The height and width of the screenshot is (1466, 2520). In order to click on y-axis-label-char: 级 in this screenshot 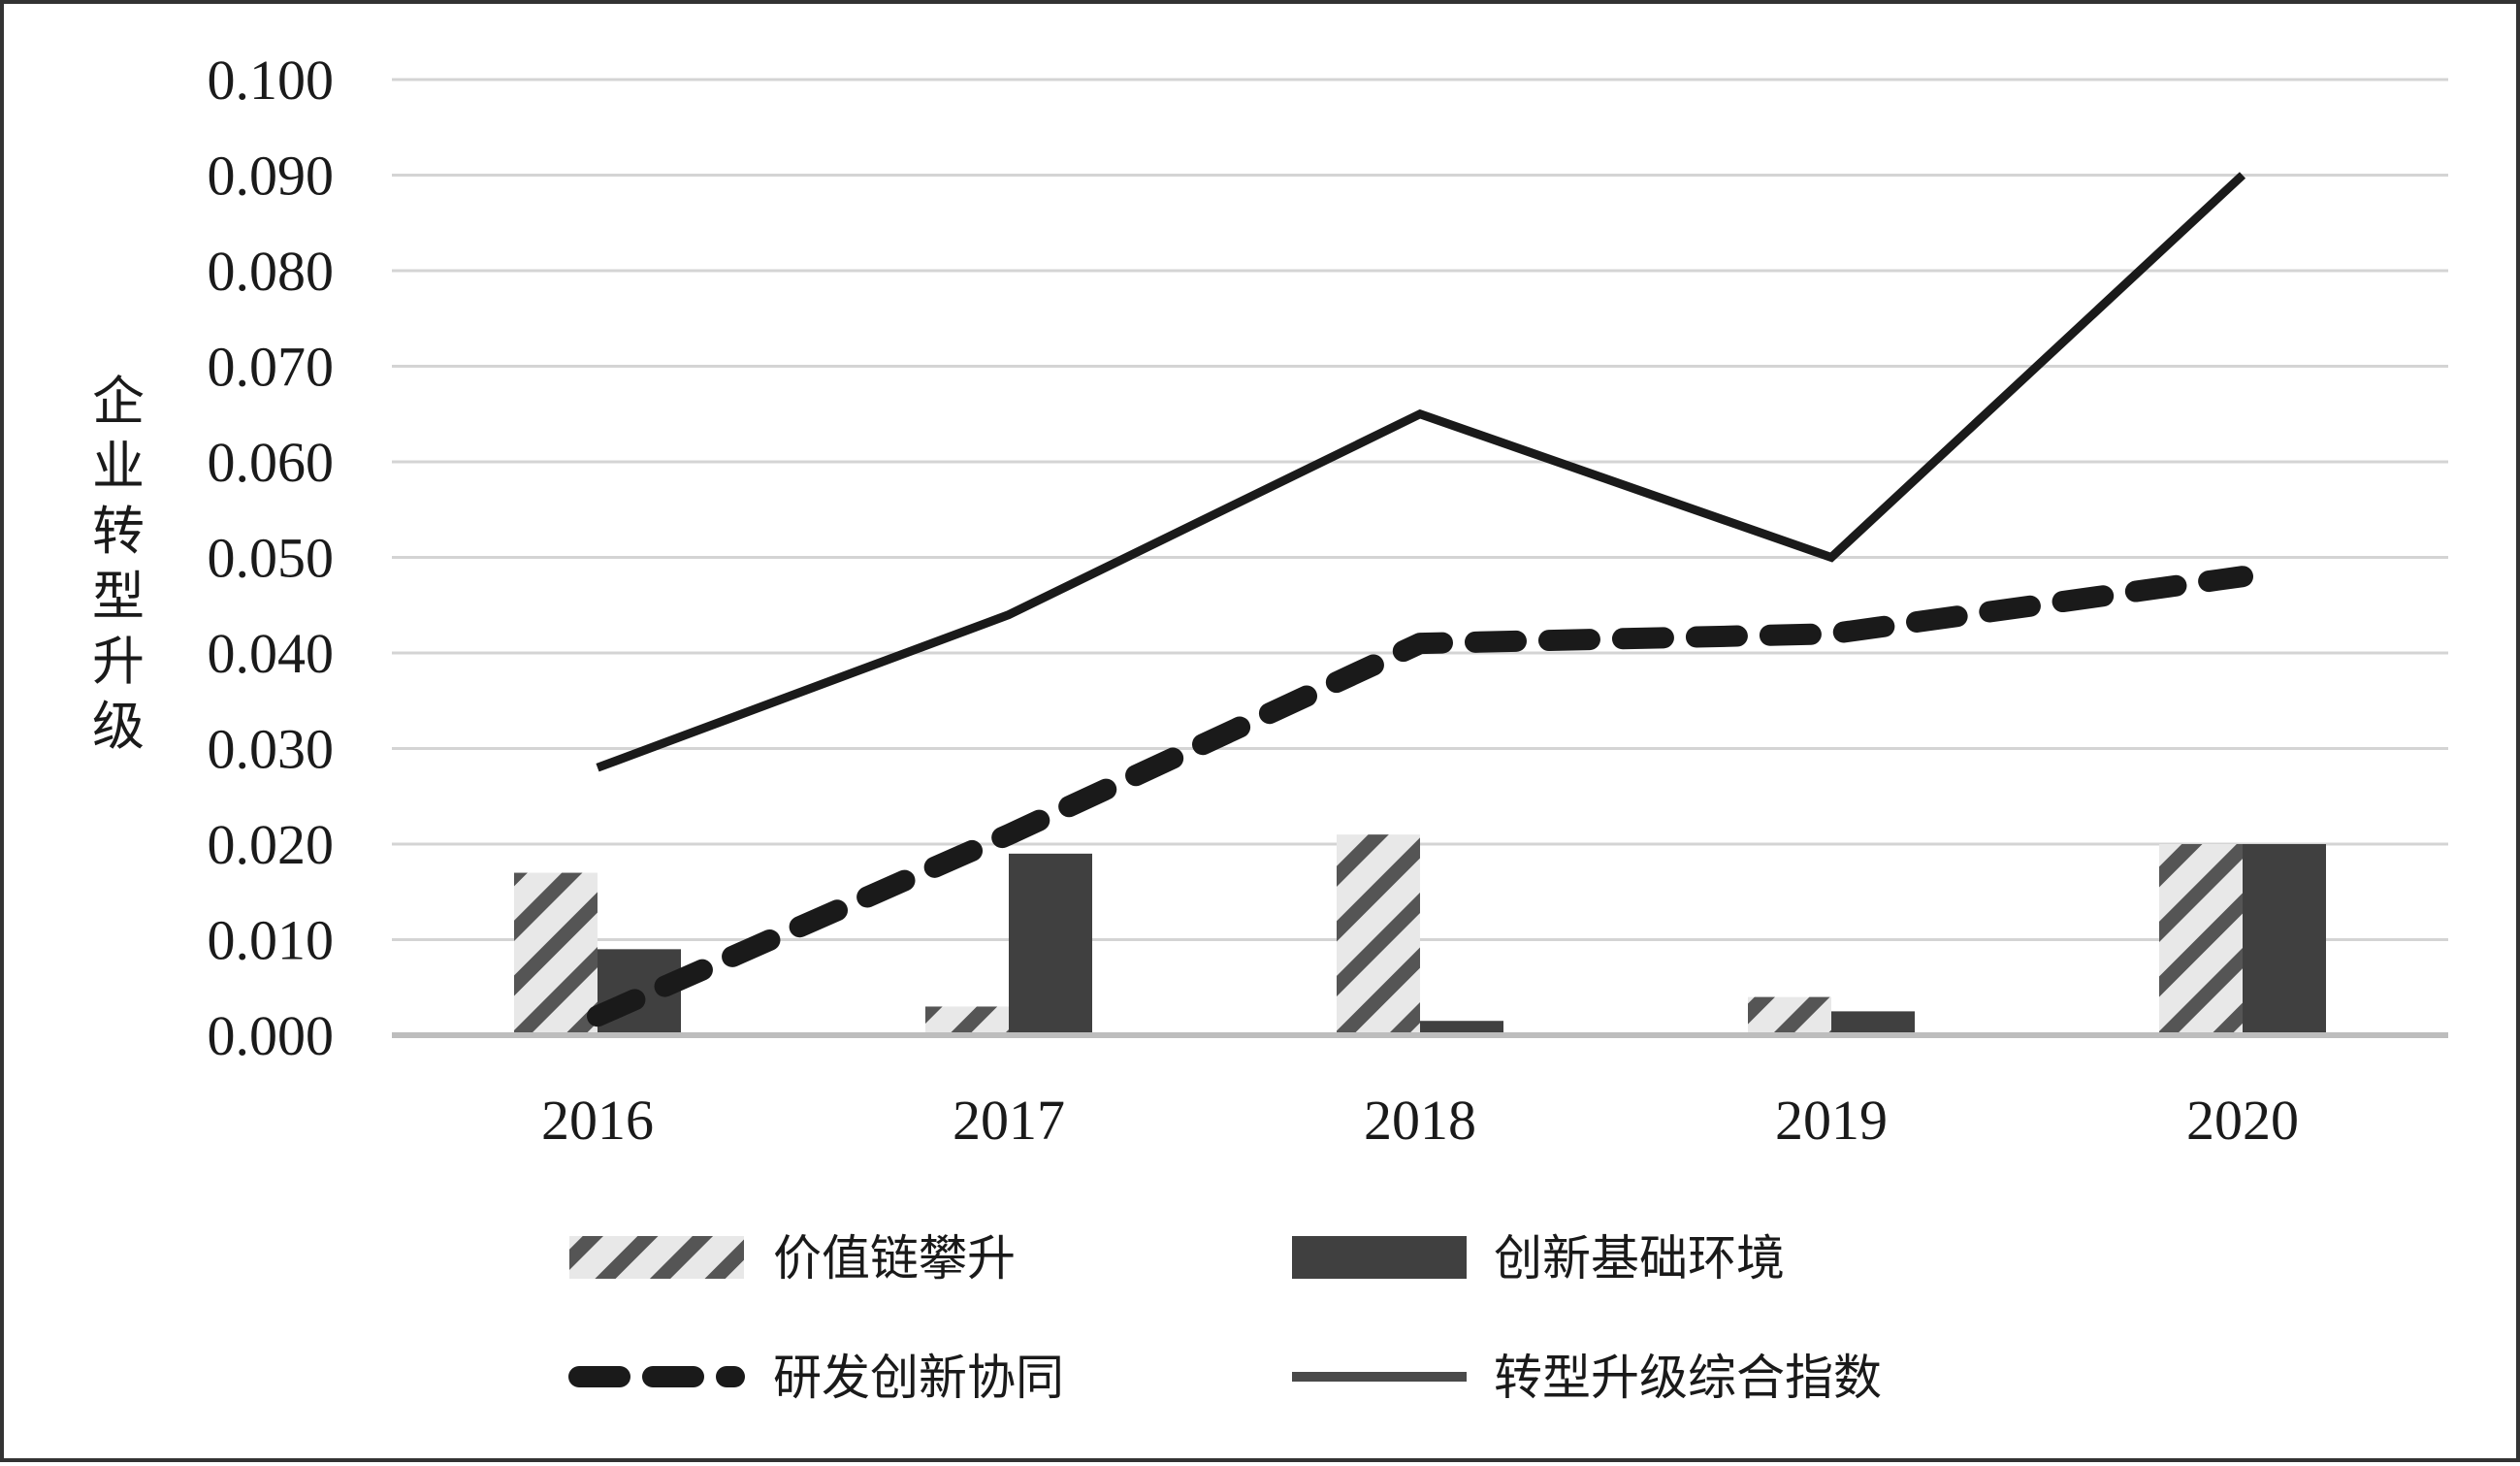, I will do `click(118, 726)`.